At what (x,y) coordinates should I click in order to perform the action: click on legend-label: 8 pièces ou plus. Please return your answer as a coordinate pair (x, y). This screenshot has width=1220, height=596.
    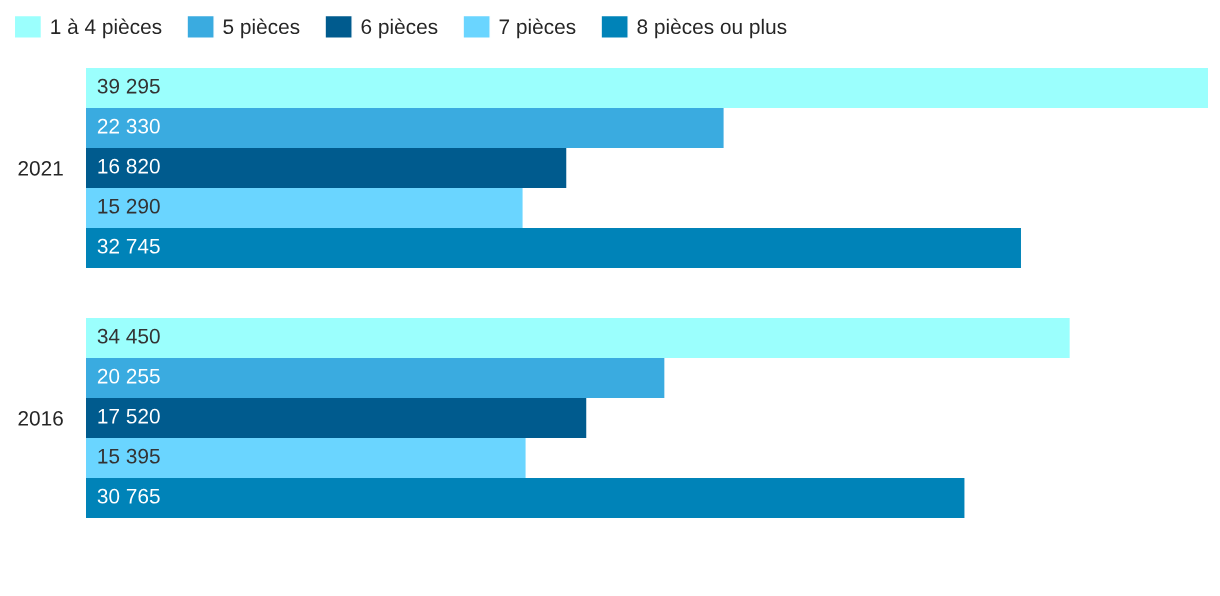
    Looking at the image, I should click on (712, 28).